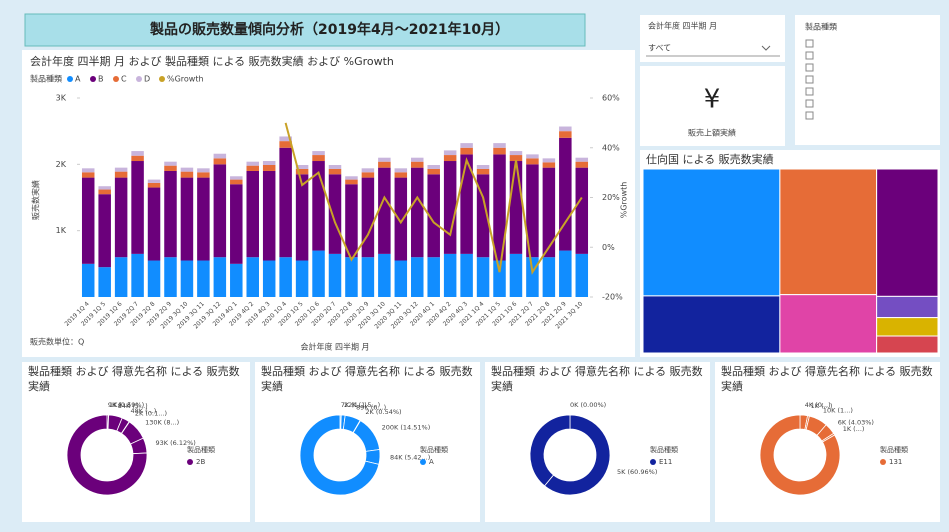 The image size is (949, 532). What do you see at coordinates (809, 79) in the screenshot?
I see `checkbox-list` at bounding box center [809, 79].